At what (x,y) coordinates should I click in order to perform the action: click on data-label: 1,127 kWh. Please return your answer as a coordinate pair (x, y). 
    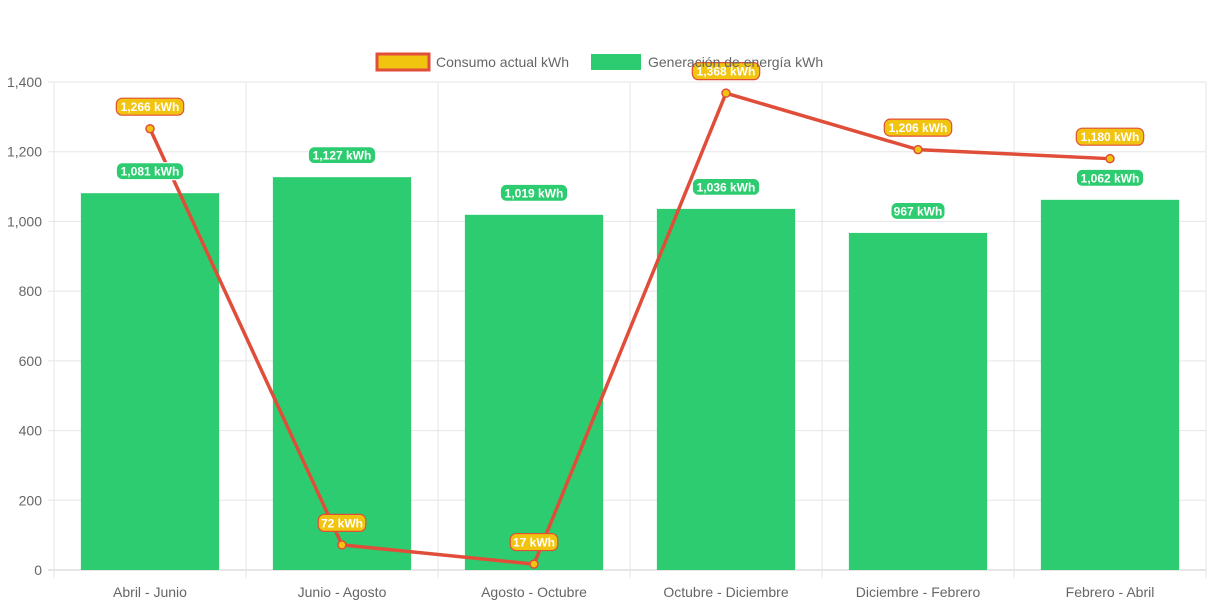
    Looking at the image, I should click on (342, 156).